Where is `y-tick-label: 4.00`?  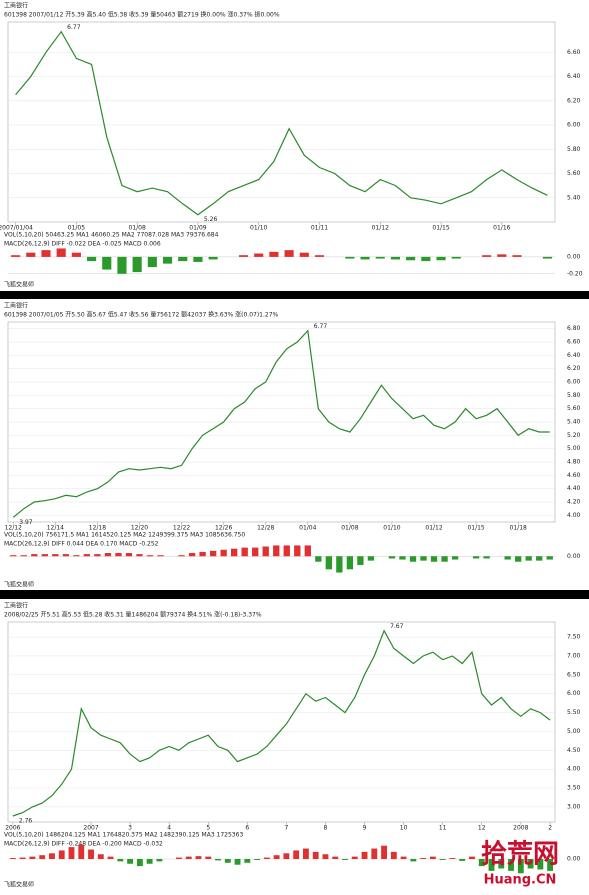 y-tick-label: 4.00 is located at coordinates (574, 515).